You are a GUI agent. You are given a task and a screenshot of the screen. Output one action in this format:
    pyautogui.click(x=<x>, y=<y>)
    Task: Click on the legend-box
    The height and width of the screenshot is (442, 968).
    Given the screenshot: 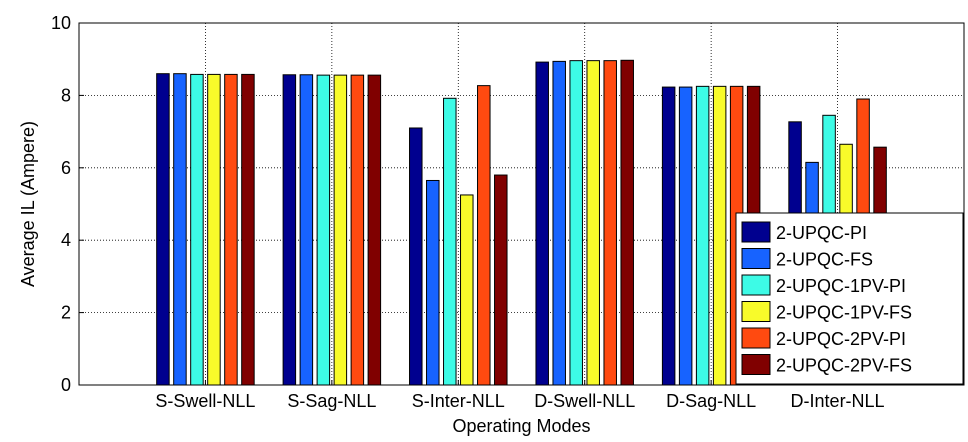 What is the action you would take?
    pyautogui.click(x=849, y=298)
    